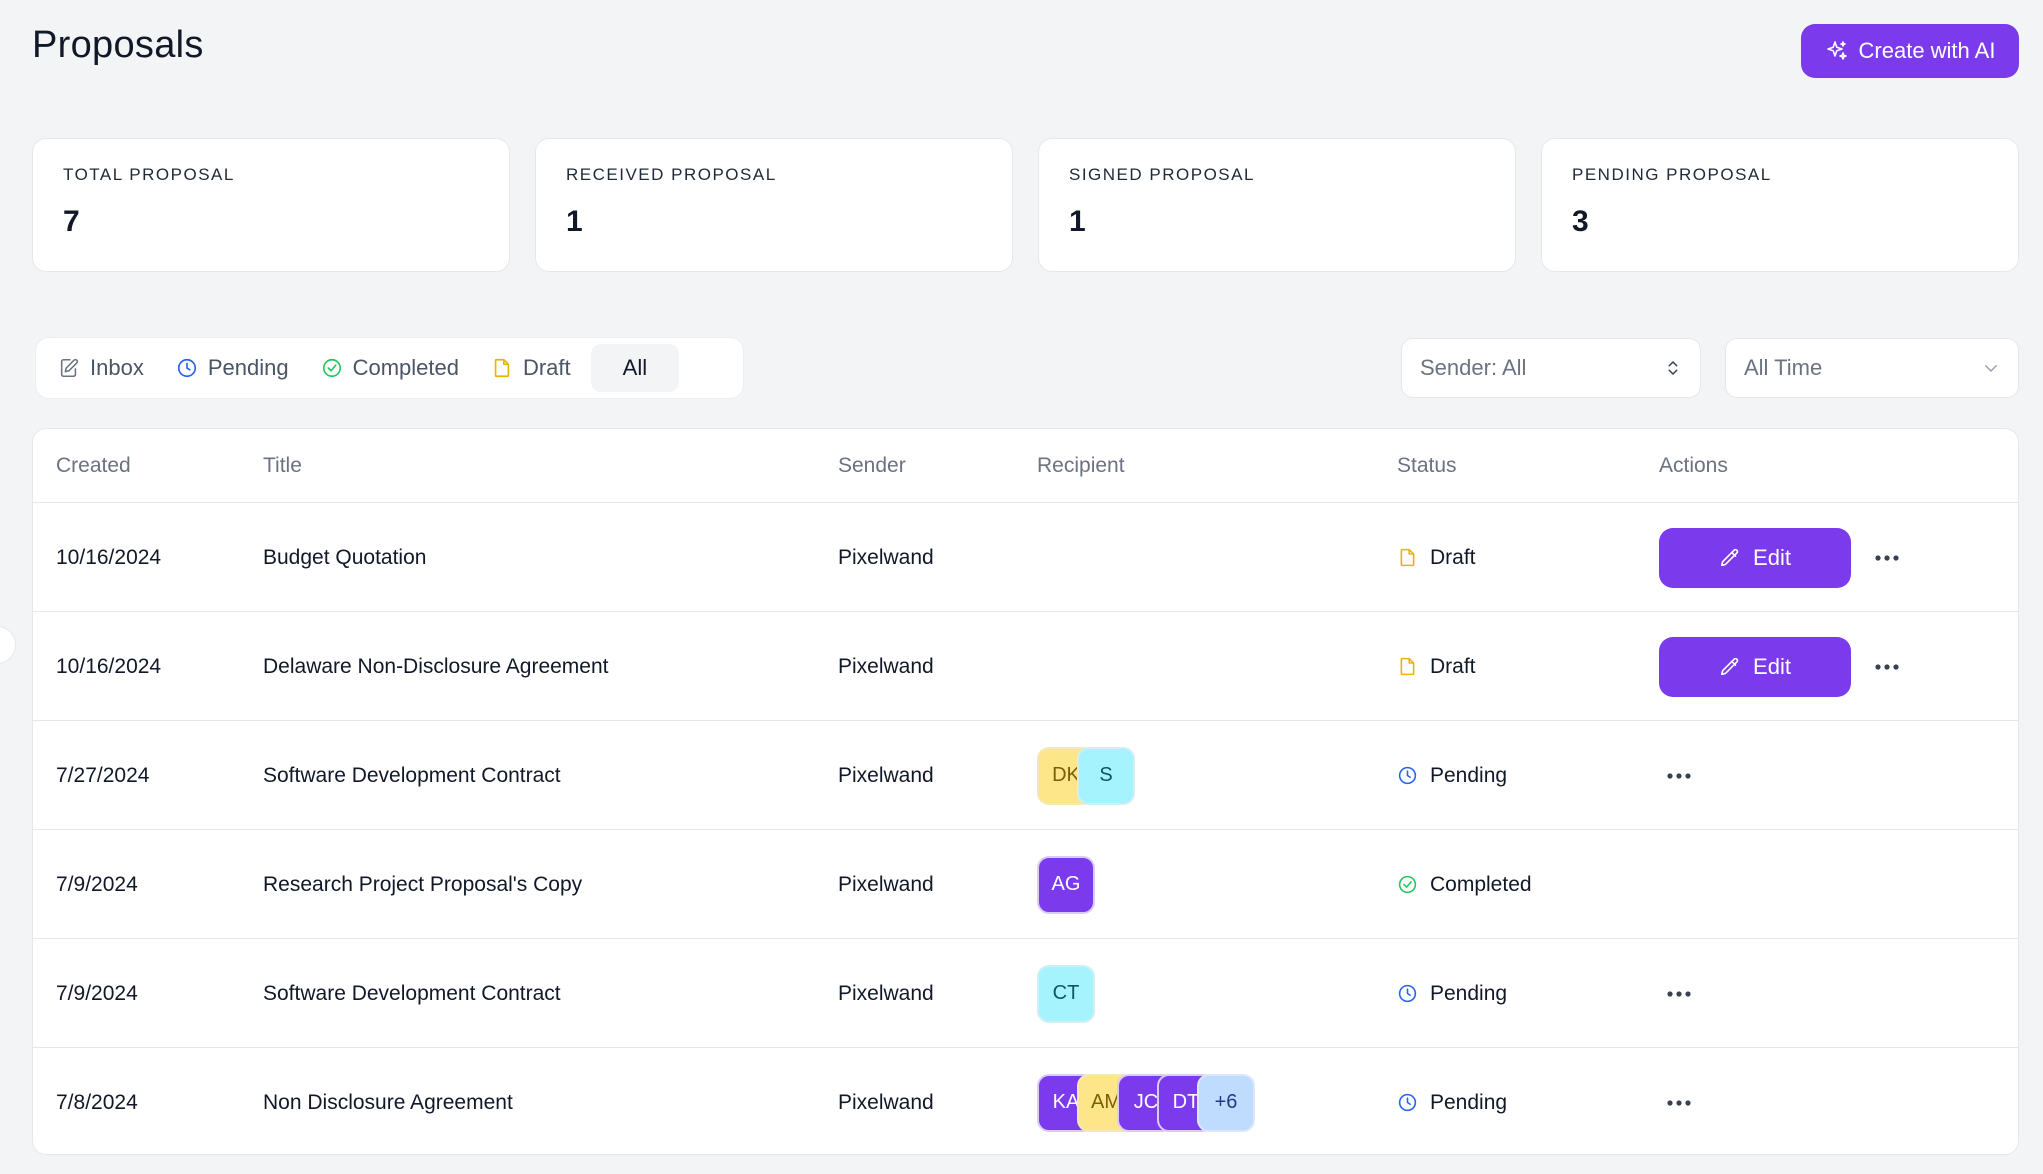 Image resolution: width=2043 pixels, height=1174 pixels. What do you see at coordinates (423, 884) in the screenshot?
I see `proposal-title: Research Project Proposal's Copy` at bounding box center [423, 884].